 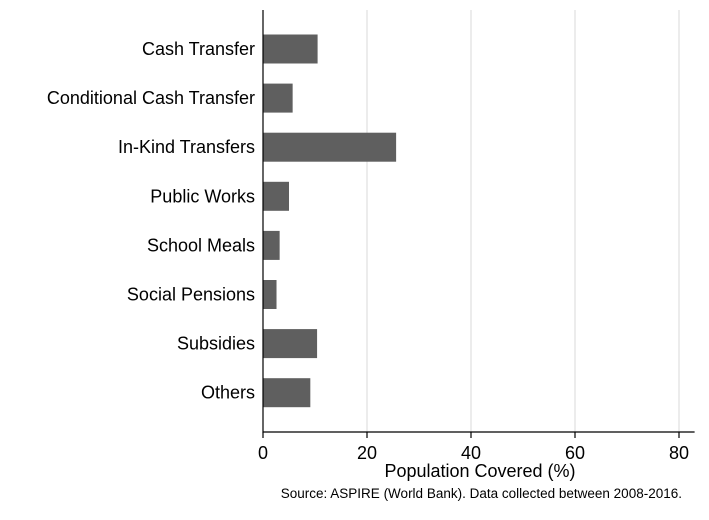 What do you see at coordinates (191, 295) in the screenshot?
I see `category-label-5: Social Pensions` at bounding box center [191, 295].